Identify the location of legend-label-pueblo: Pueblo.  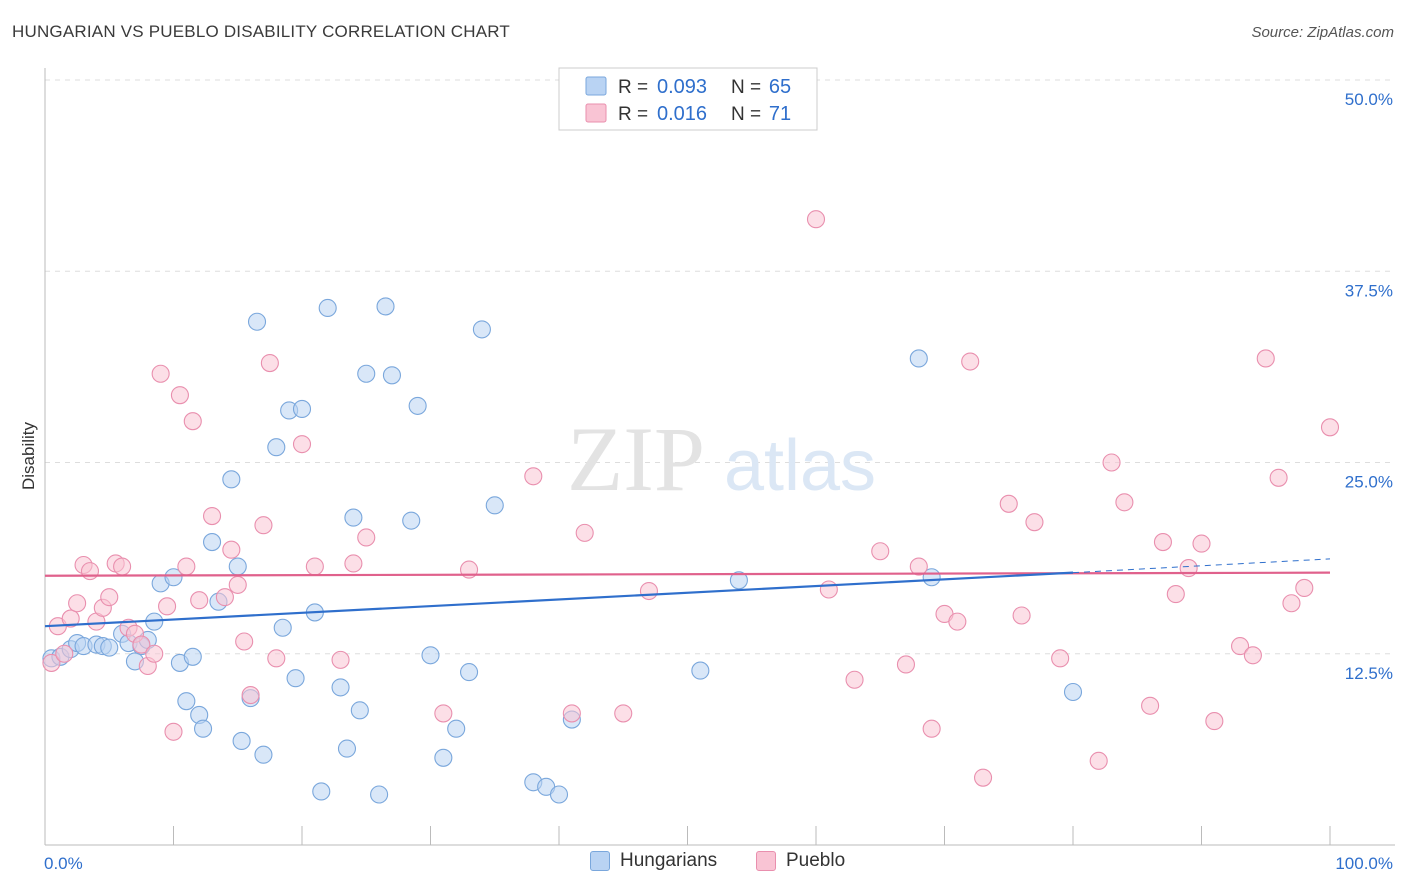
(816, 860).